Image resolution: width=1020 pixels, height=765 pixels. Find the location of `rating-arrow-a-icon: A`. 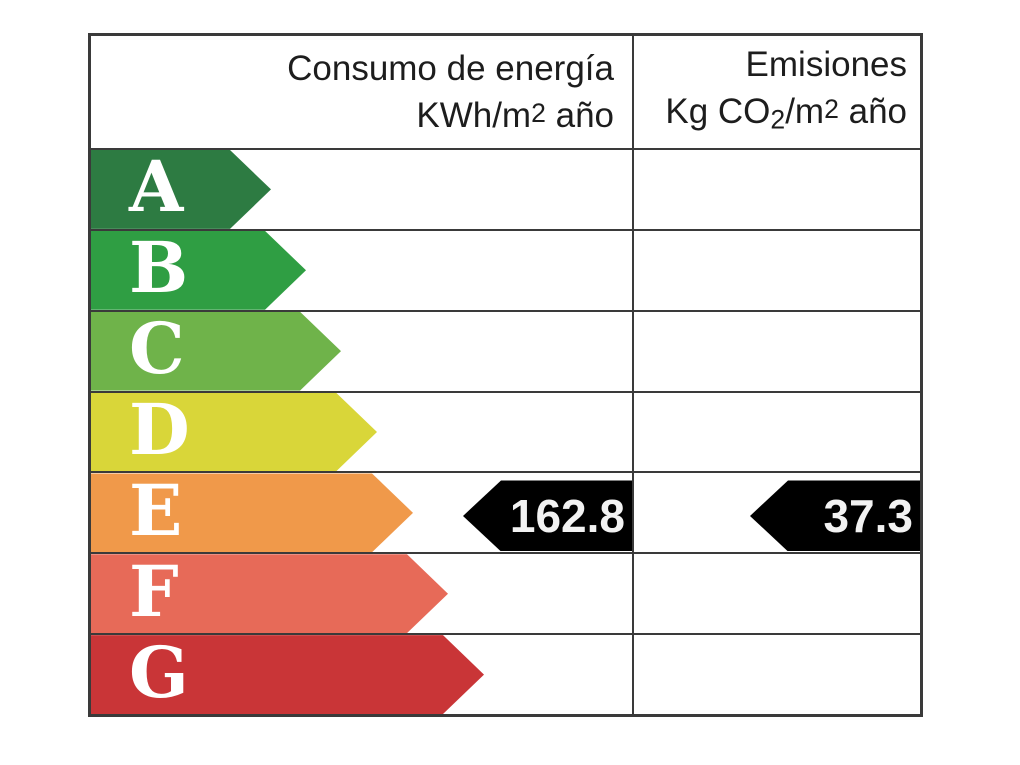

rating-arrow-a-icon: A is located at coordinates (181, 189).